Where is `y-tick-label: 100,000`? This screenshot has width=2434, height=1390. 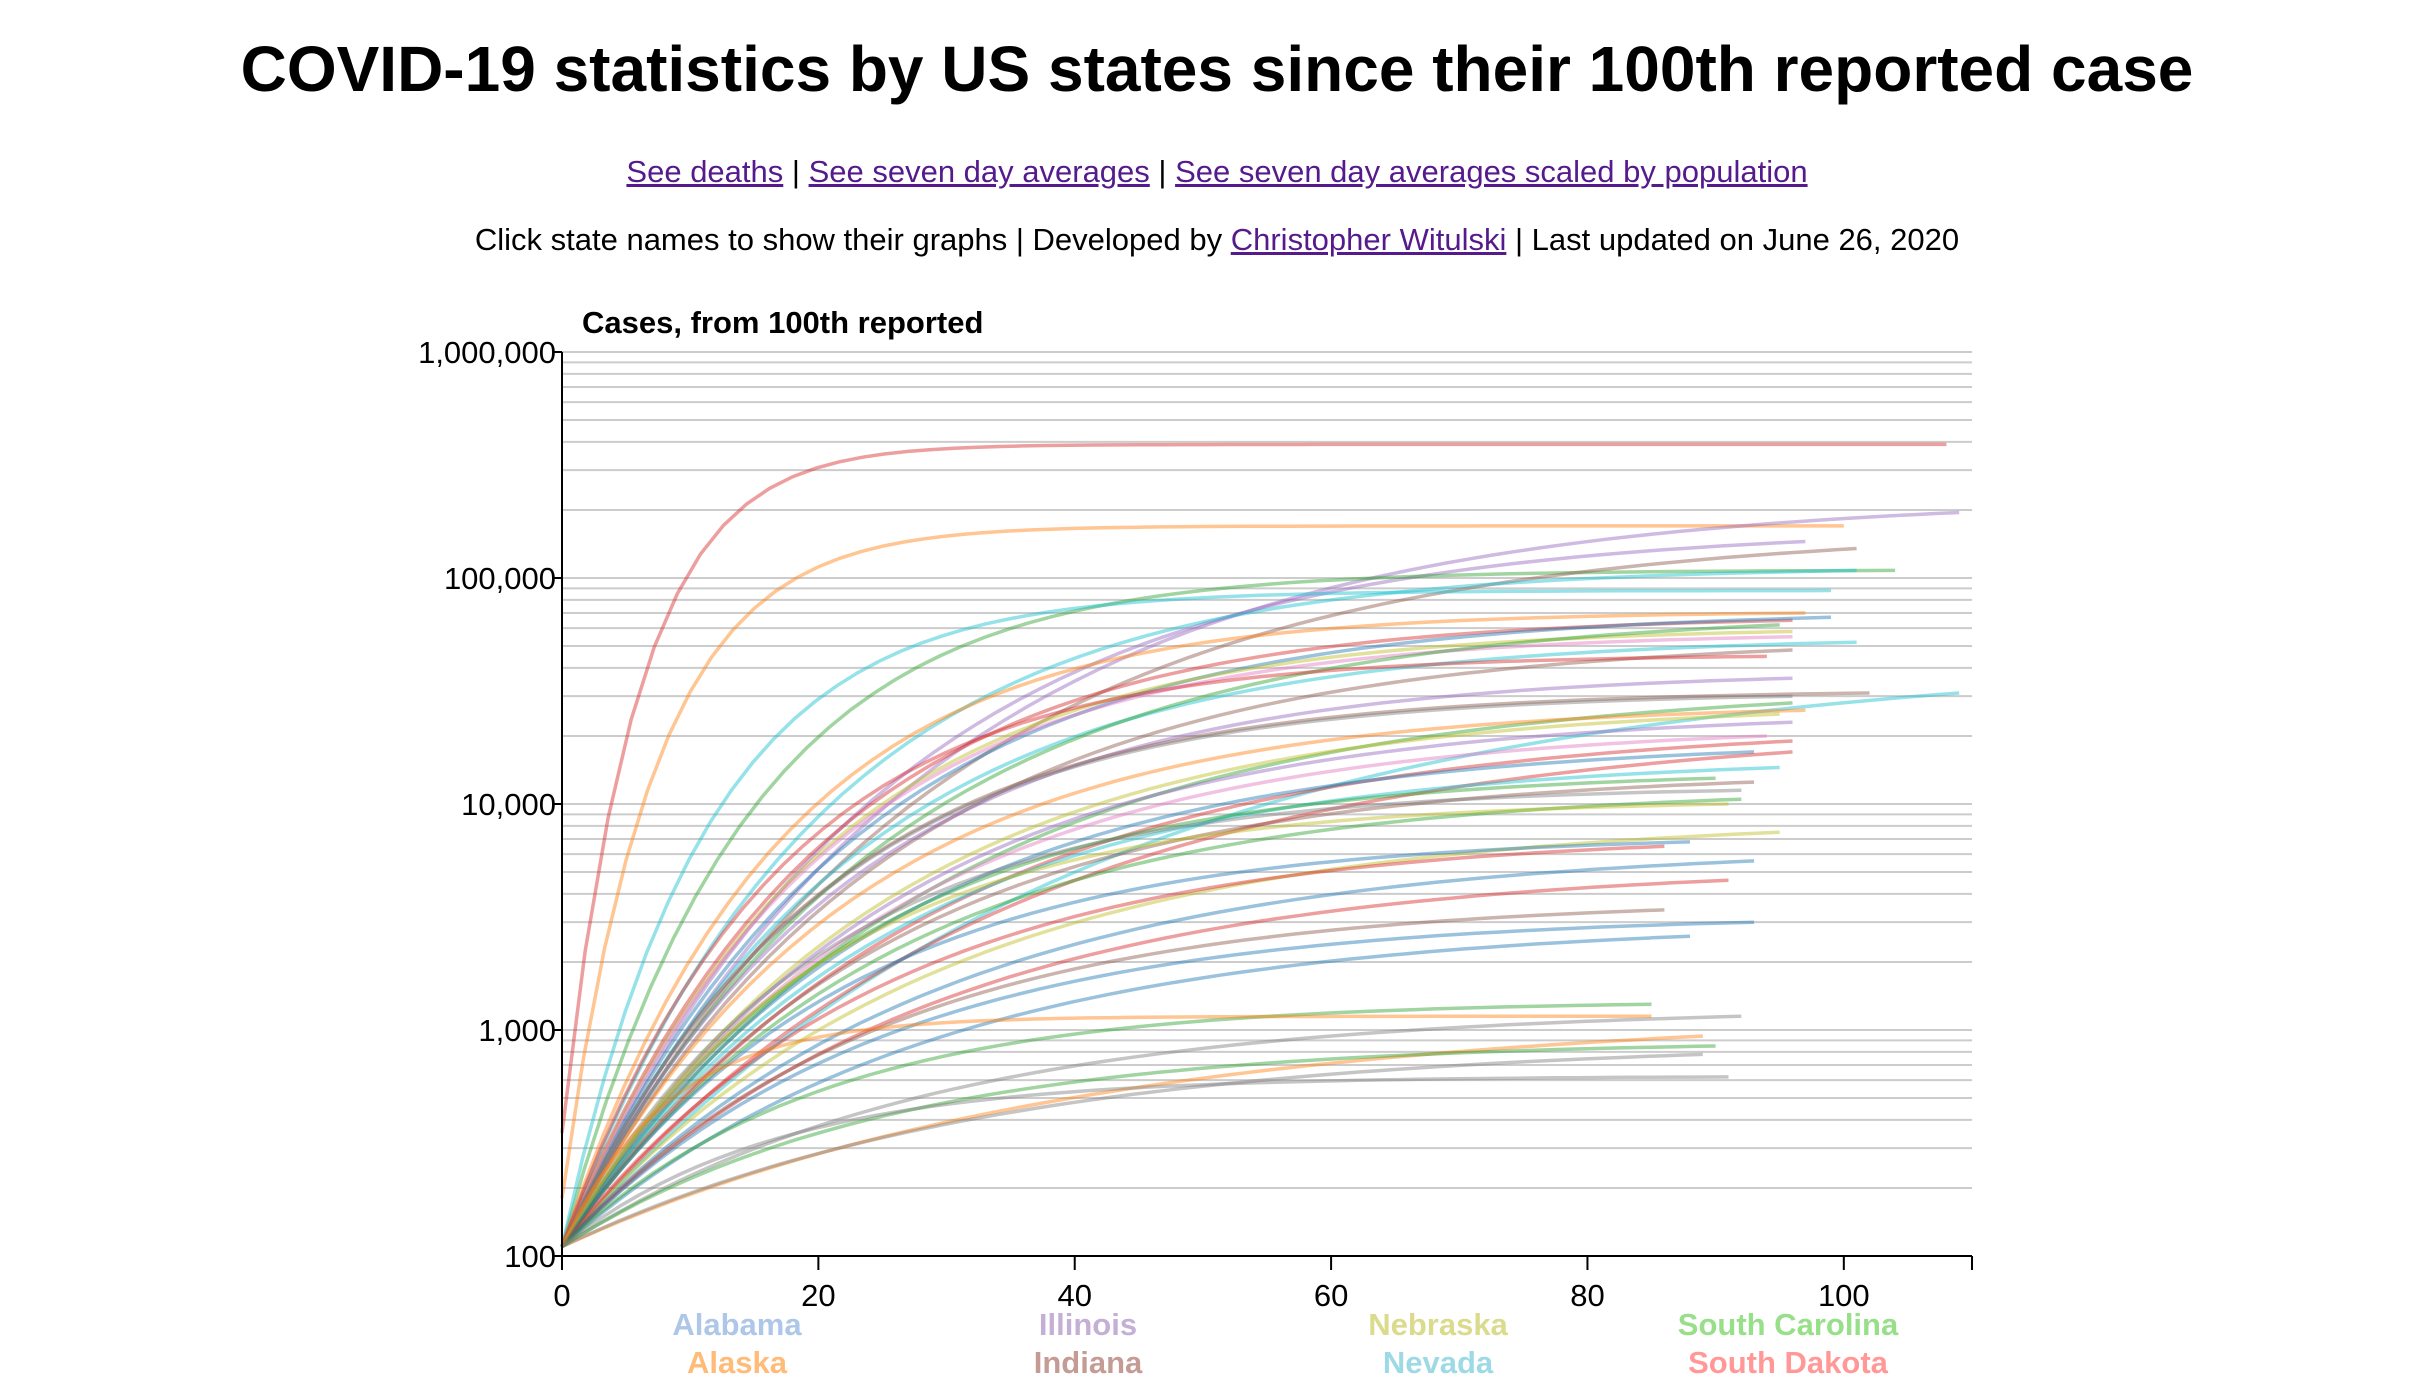
y-tick-label: 100,000 is located at coordinates (500, 578).